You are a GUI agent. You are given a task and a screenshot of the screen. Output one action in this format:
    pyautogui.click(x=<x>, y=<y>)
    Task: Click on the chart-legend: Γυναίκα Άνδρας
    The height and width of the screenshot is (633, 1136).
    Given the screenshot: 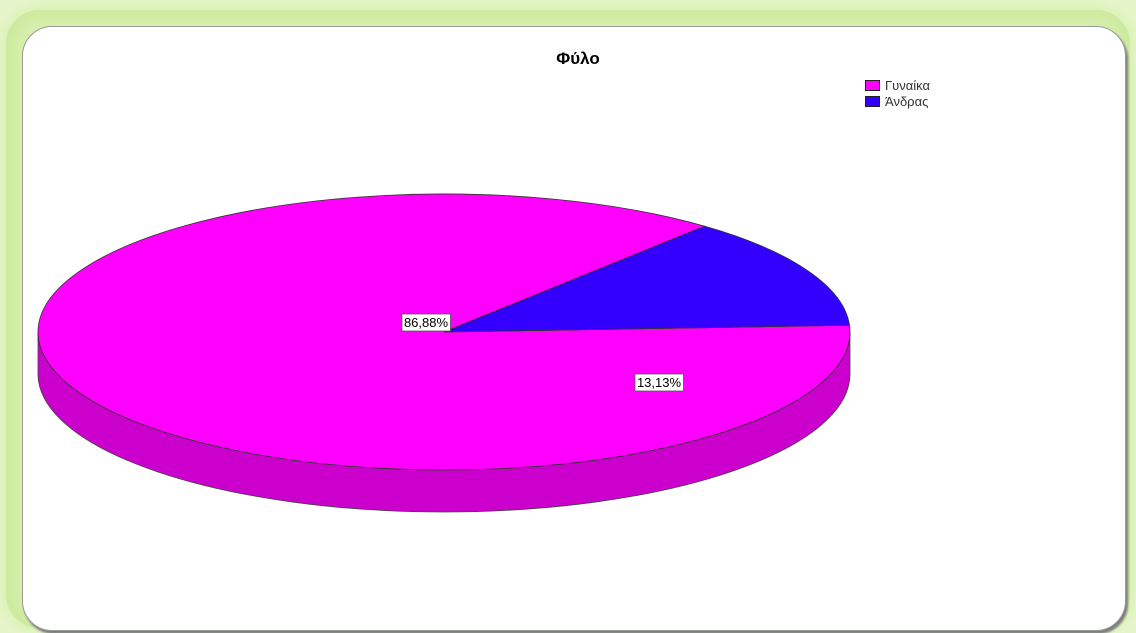 What is the action you would take?
    pyautogui.click(x=897, y=93)
    